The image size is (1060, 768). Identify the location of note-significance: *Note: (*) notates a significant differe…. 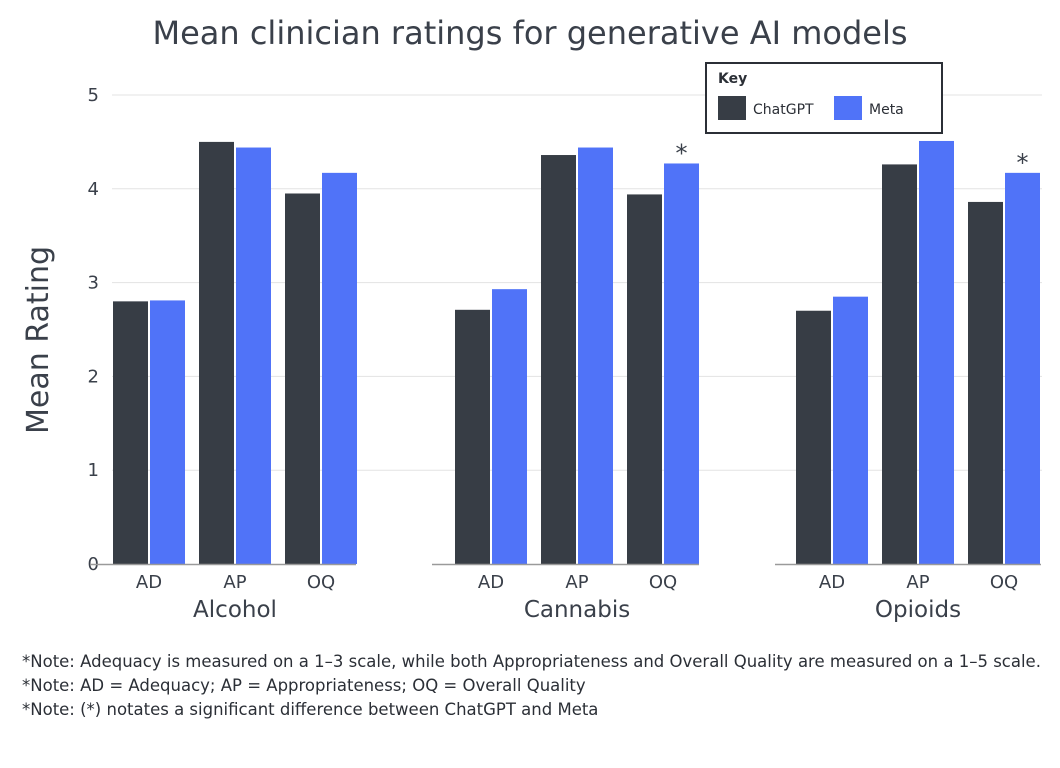
(310, 709).